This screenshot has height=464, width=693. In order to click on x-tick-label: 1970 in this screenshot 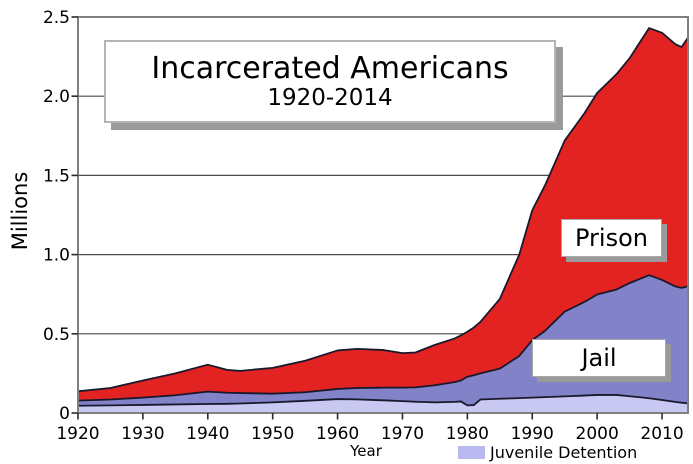, I will do `click(402, 434)`.